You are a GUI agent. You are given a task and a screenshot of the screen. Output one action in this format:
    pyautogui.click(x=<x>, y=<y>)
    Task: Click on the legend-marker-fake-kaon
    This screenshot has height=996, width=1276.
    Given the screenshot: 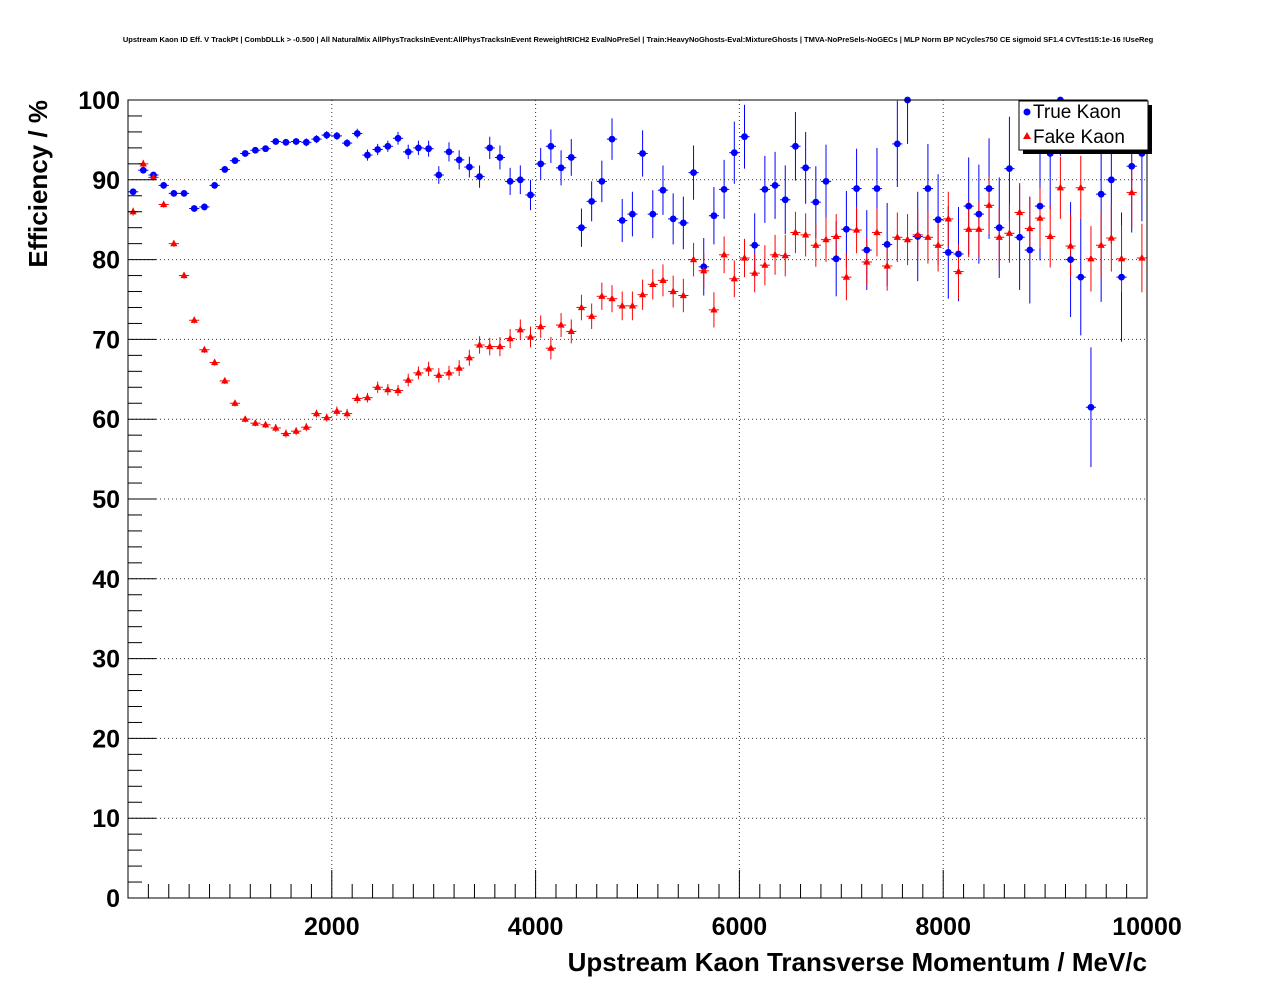 What is the action you would take?
    pyautogui.click(x=1027, y=135)
    